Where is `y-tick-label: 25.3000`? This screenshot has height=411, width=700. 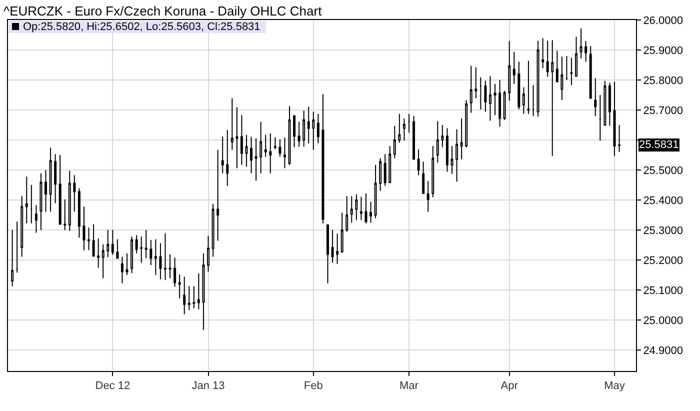
y-tick-label: 25.3000 is located at coordinates (663, 230).